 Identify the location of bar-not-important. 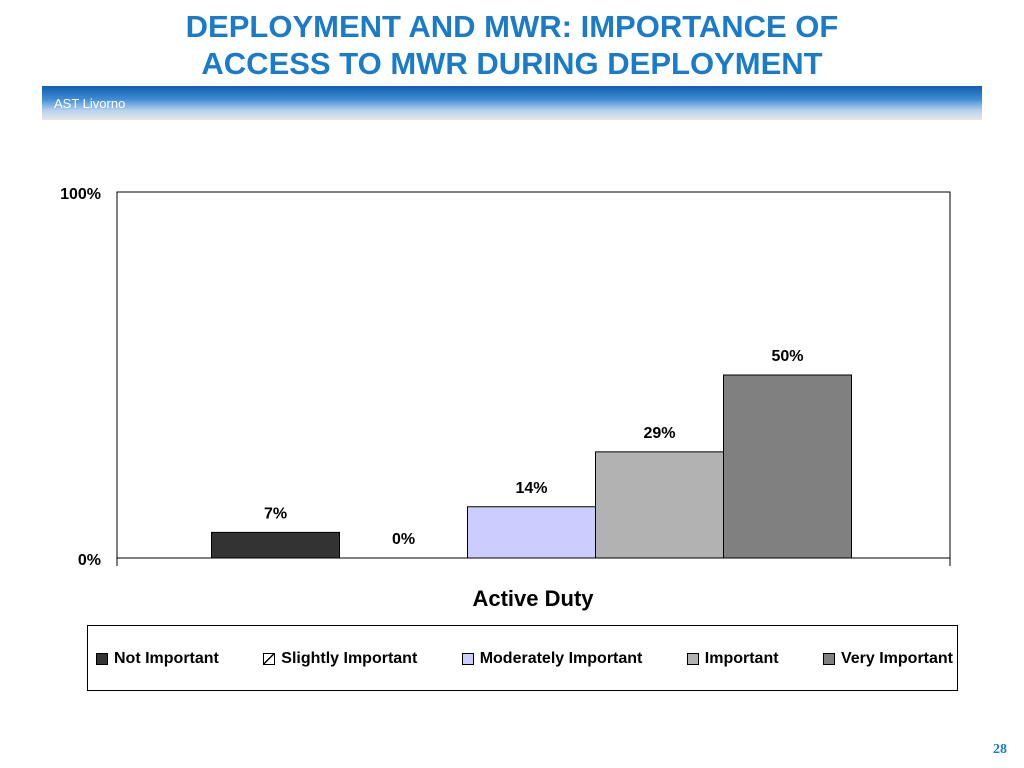
(275, 545).